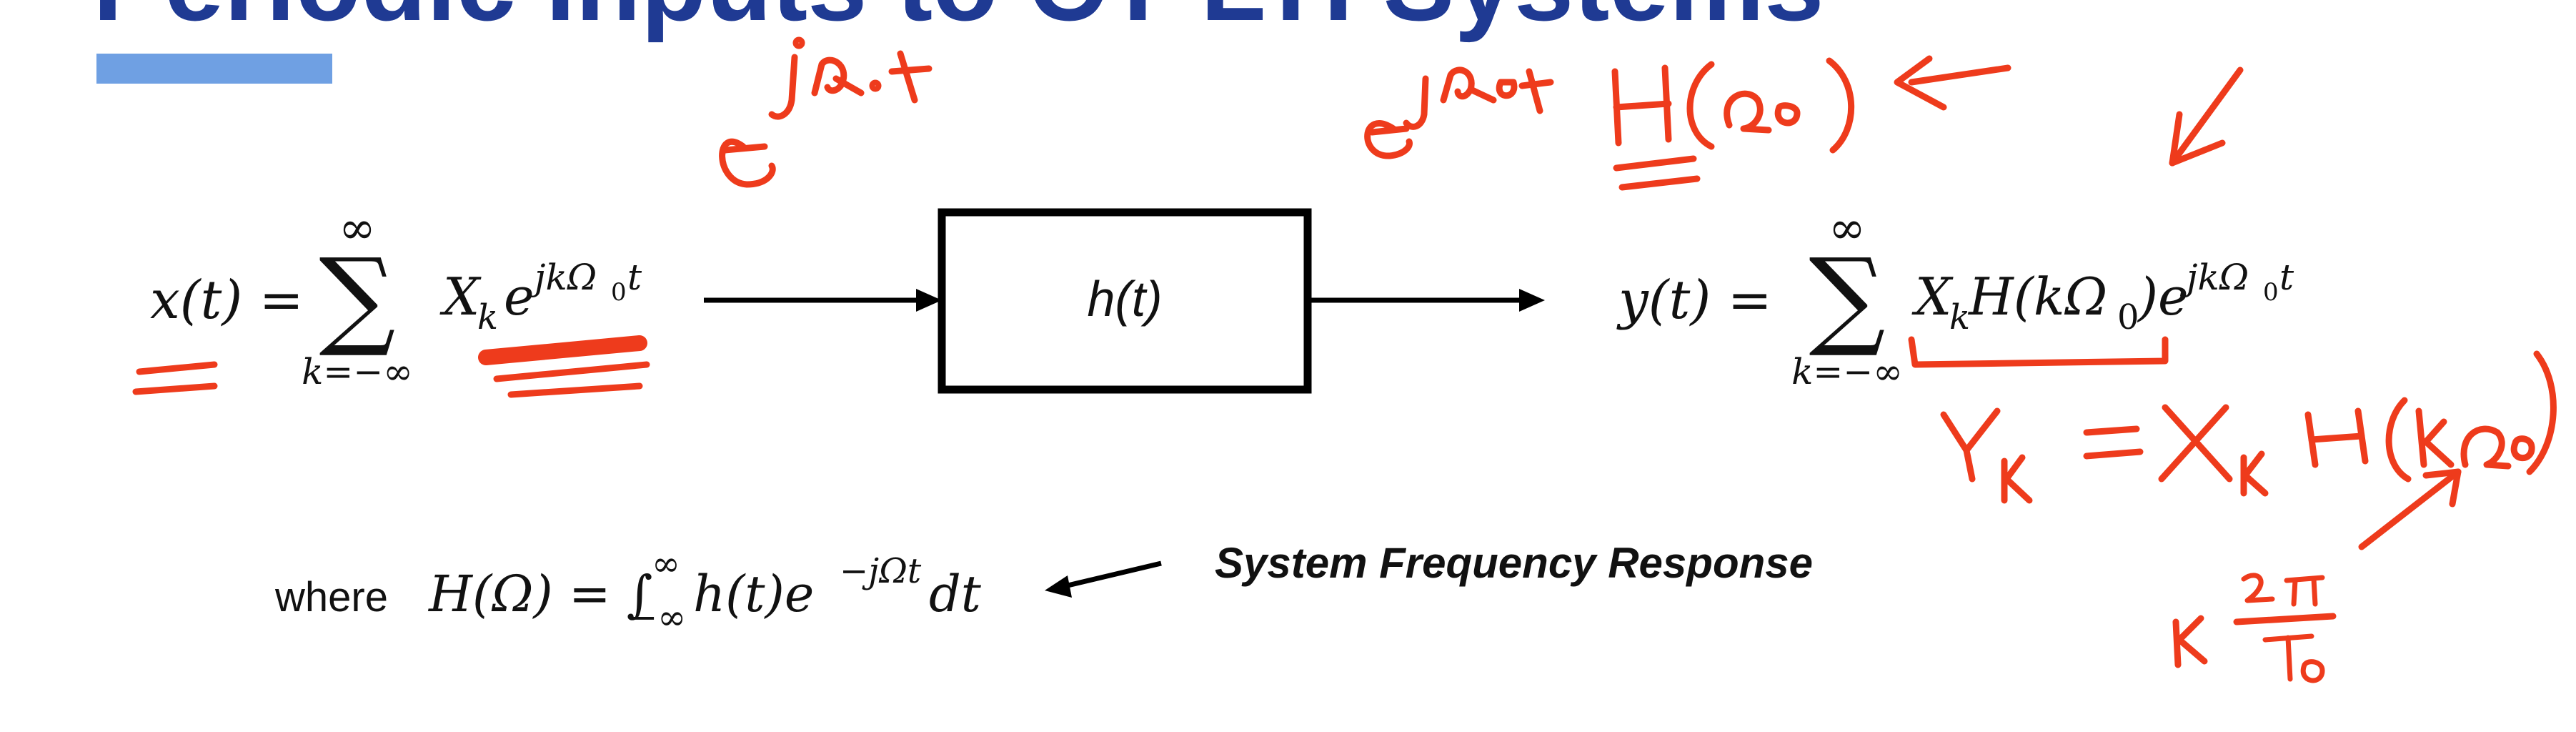  What do you see at coordinates (460, 297) in the screenshot?
I see `input-coefficient: X` at bounding box center [460, 297].